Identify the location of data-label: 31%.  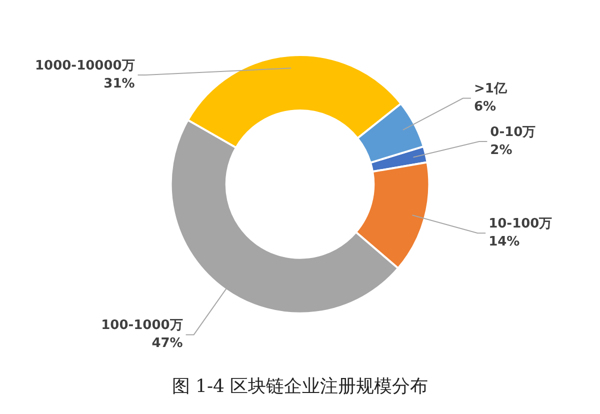
(119, 84).